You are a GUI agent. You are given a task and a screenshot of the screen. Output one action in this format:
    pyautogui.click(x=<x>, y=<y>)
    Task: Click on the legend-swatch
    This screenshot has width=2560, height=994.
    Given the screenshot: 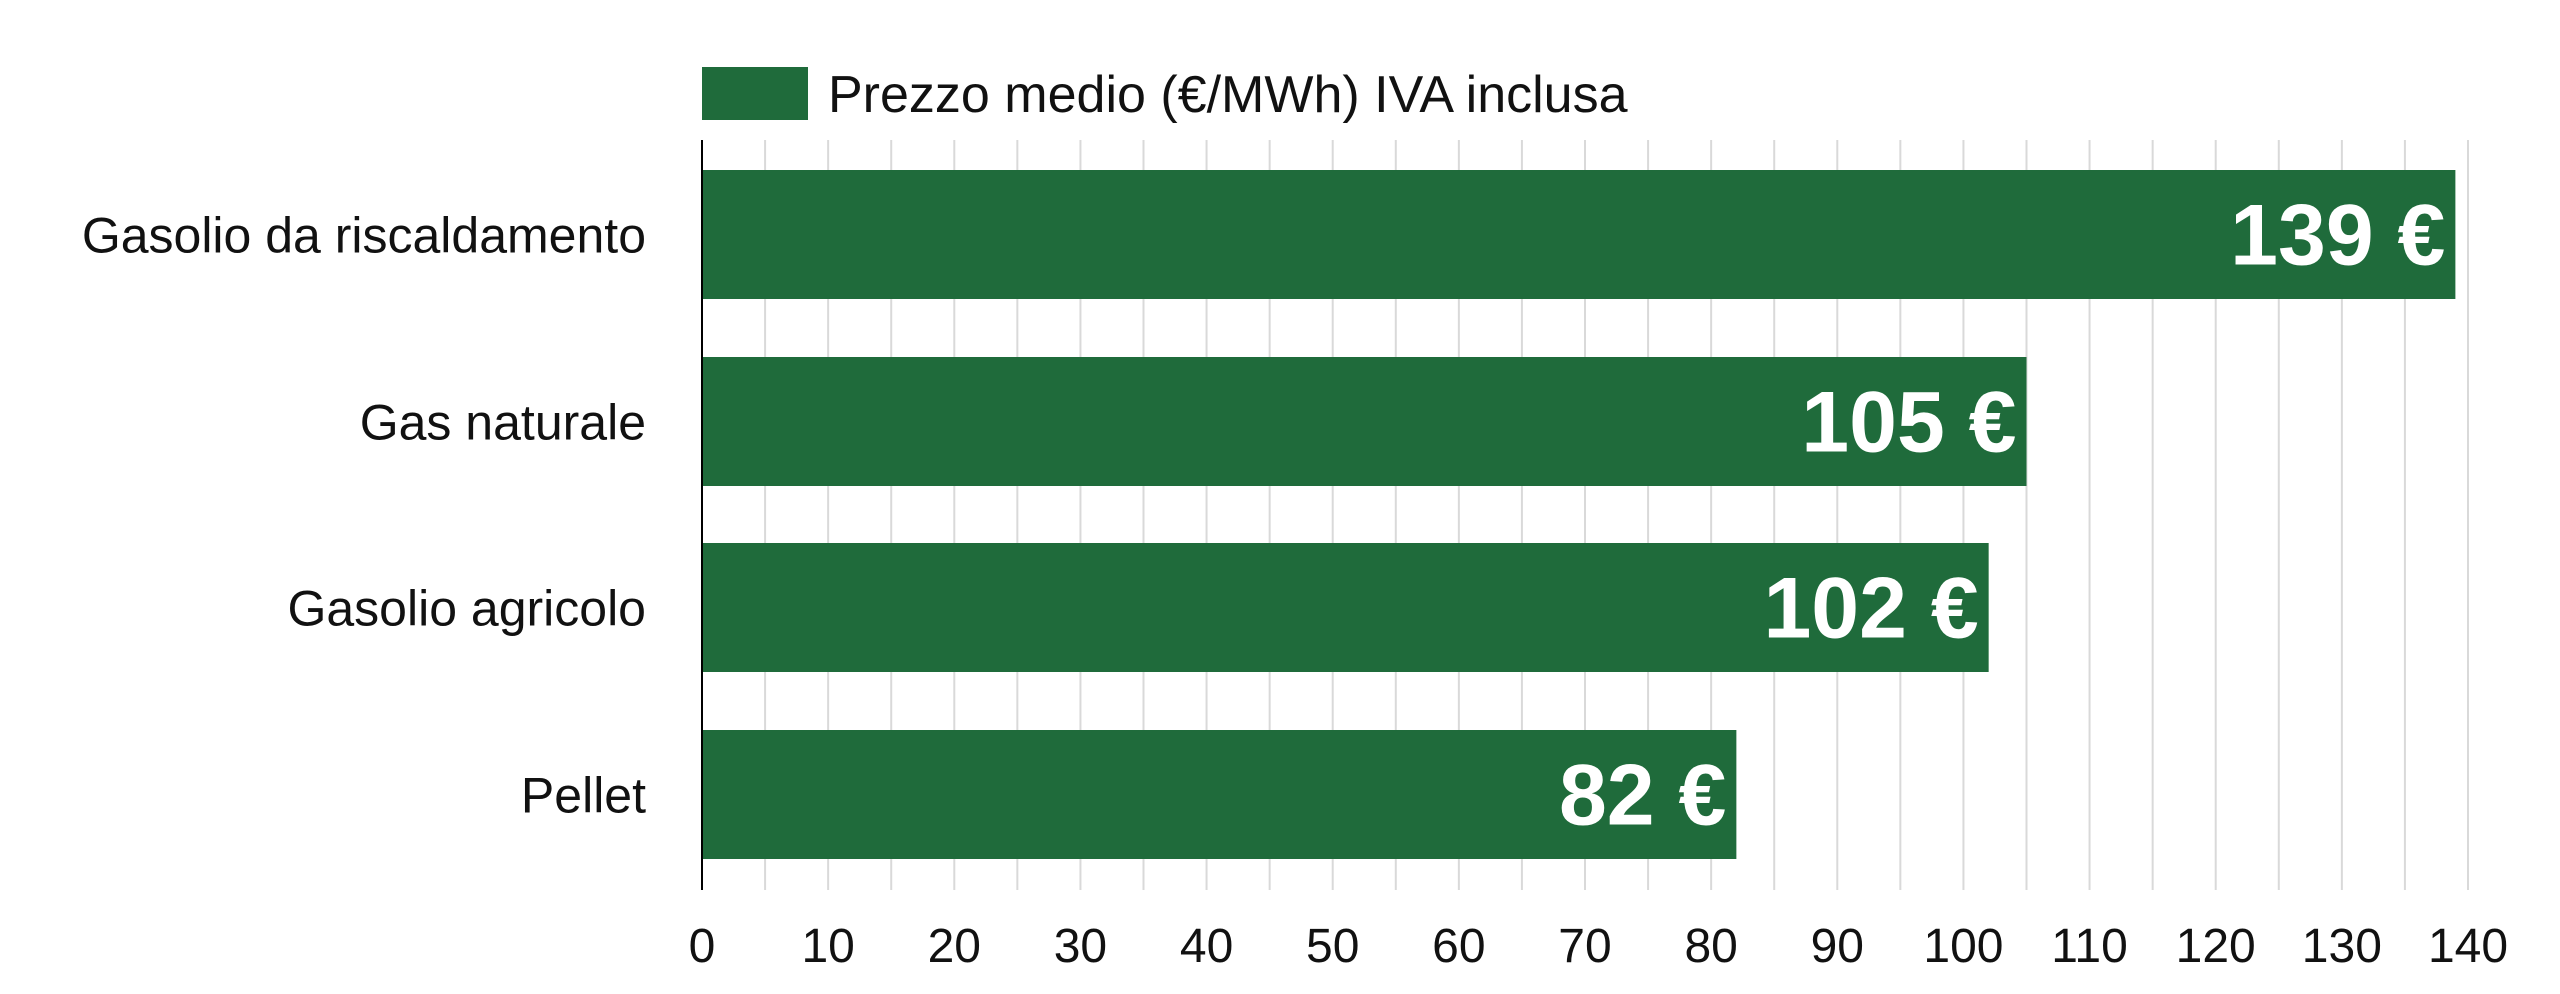 What is the action you would take?
    pyautogui.click(x=755, y=93)
    